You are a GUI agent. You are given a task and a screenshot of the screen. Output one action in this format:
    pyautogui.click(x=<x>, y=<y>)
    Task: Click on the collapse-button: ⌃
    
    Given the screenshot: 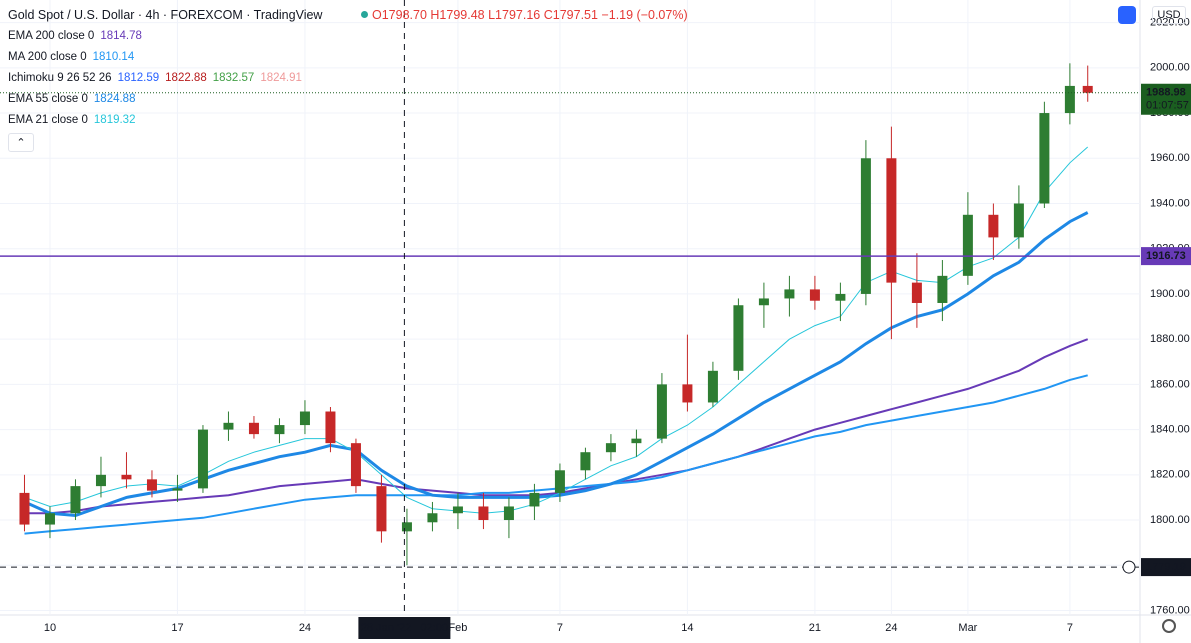 What is the action you would take?
    pyautogui.click(x=21, y=142)
    